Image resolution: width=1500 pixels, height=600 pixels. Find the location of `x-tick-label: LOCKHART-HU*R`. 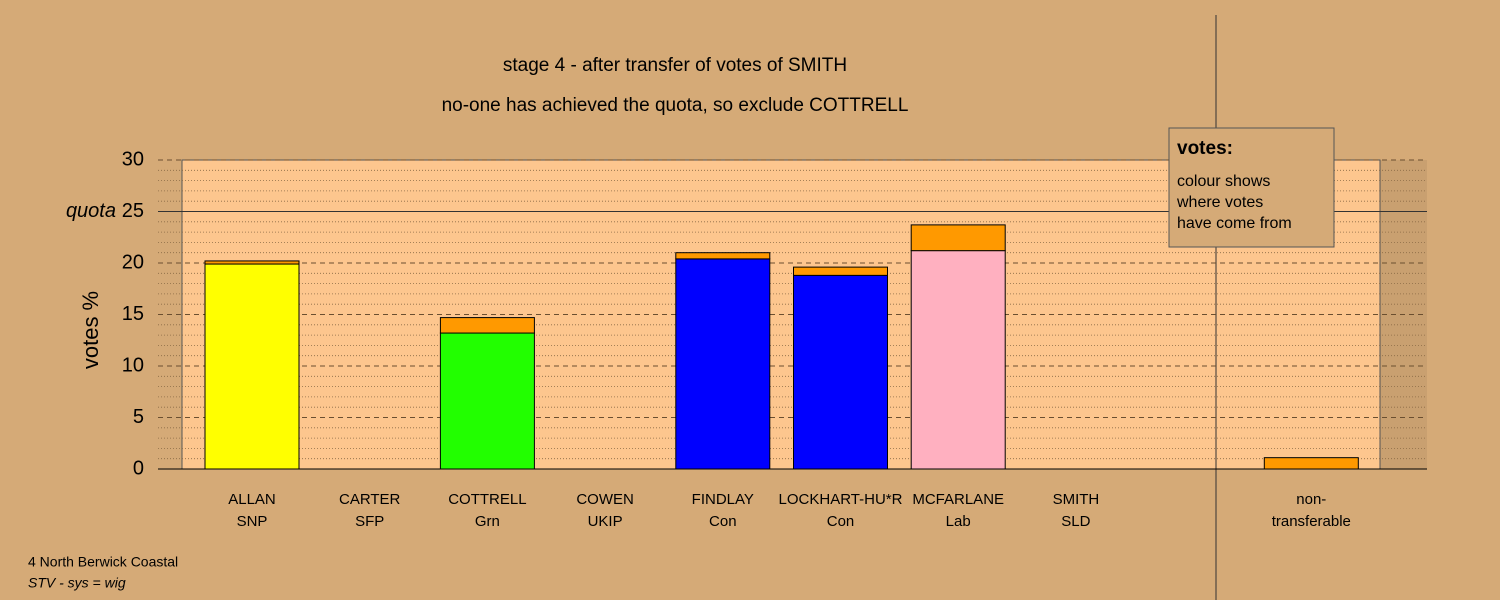

x-tick-label: LOCKHART-HU*R is located at coordinates (841, 499).